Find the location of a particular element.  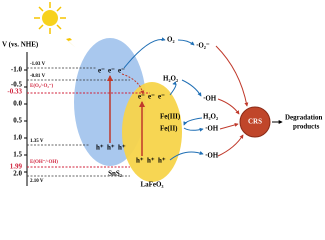

ticks is located at coordinates (25, 121).